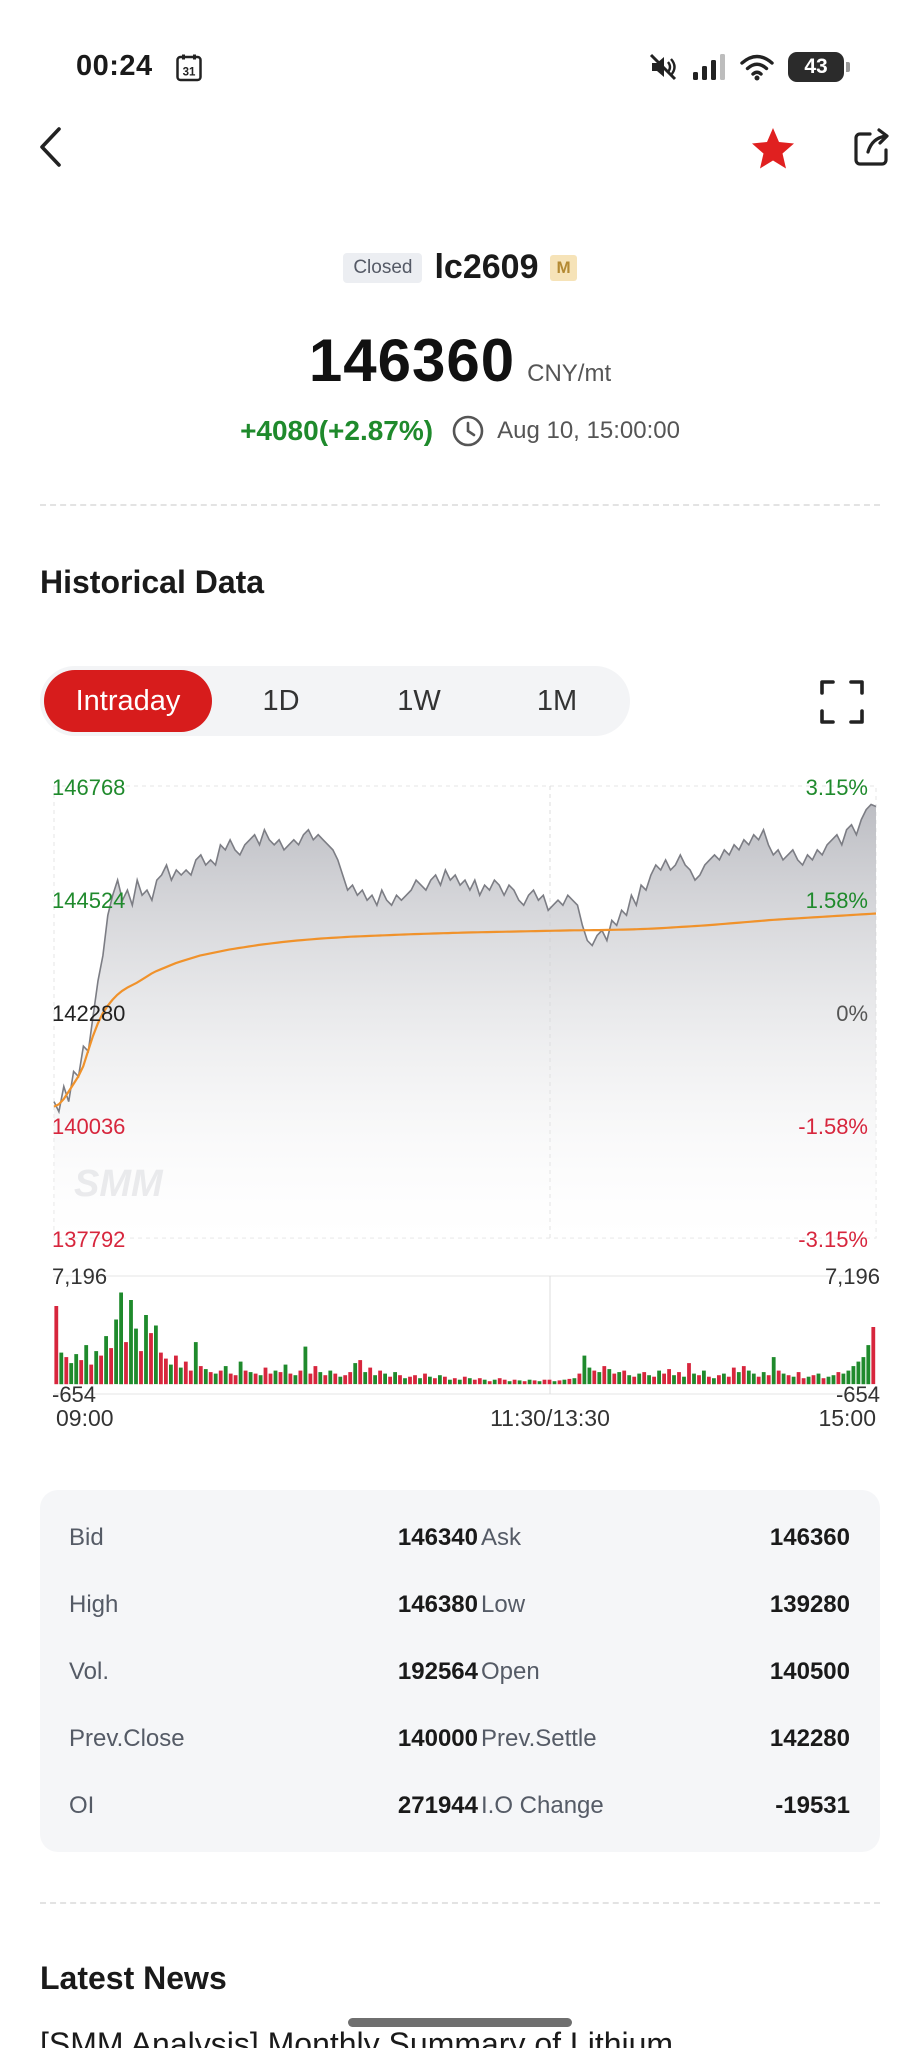 This screenshot has width=920, height=2048. I want to click on tab-intraday: Intraday, so click(128, 701).